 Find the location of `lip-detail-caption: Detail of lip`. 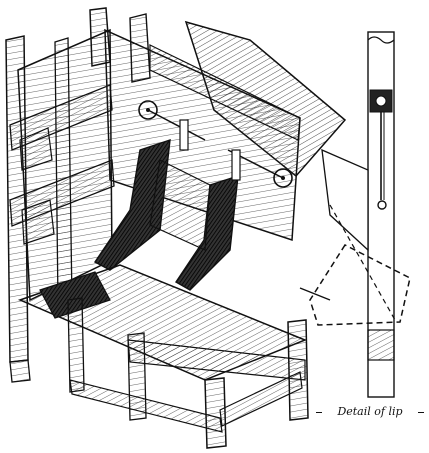

lip-detail-caption: Detail of lip is located at coordinates (370, 412).